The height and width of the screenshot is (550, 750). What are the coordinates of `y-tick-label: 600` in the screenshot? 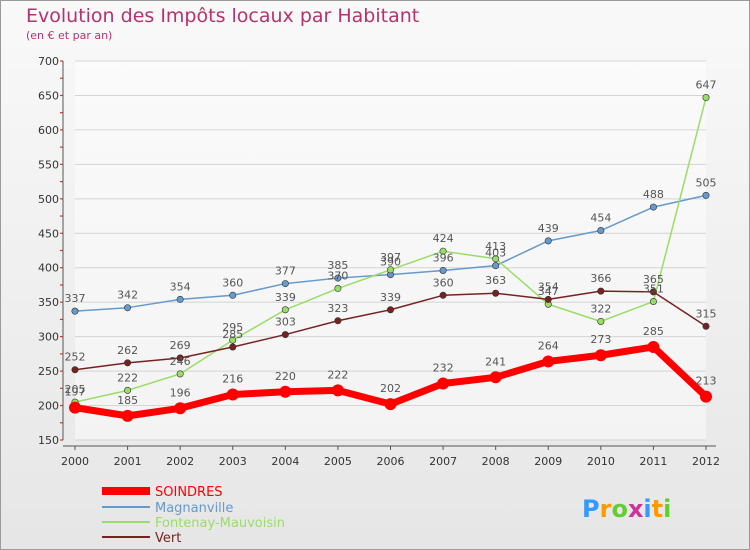 It's located at (48, 130).